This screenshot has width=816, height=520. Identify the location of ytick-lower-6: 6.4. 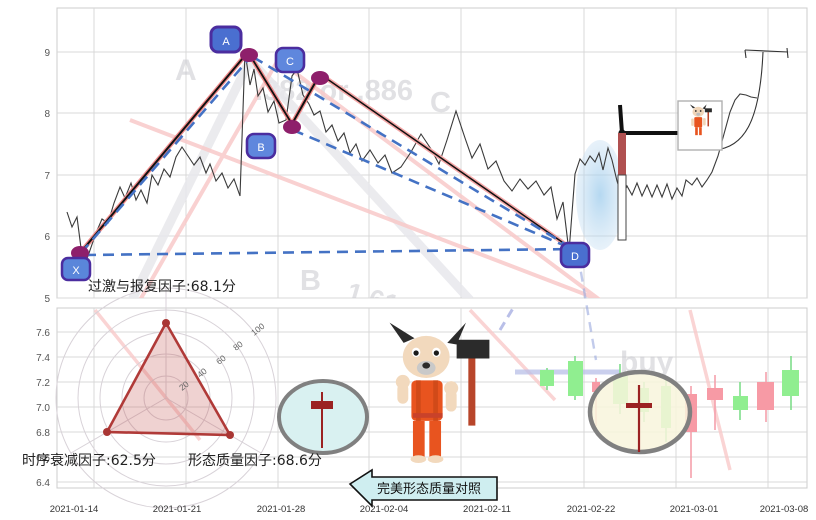
(43, 483).